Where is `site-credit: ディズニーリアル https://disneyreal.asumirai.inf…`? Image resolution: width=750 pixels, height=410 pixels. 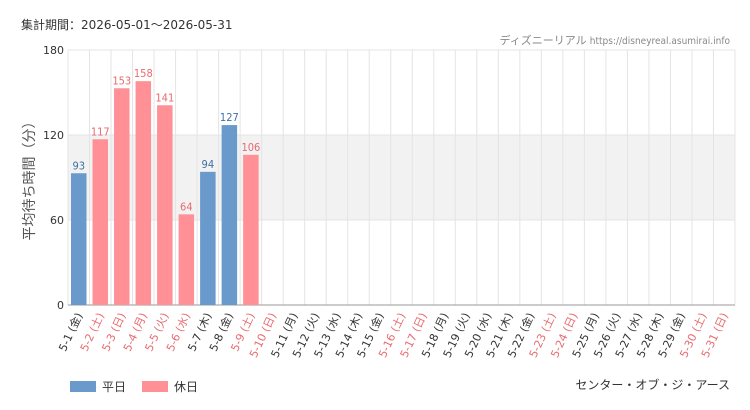 site-credit: ディズニーリアル https://disneyreal.asumirai.inf… is located at coordinates (615, 40).